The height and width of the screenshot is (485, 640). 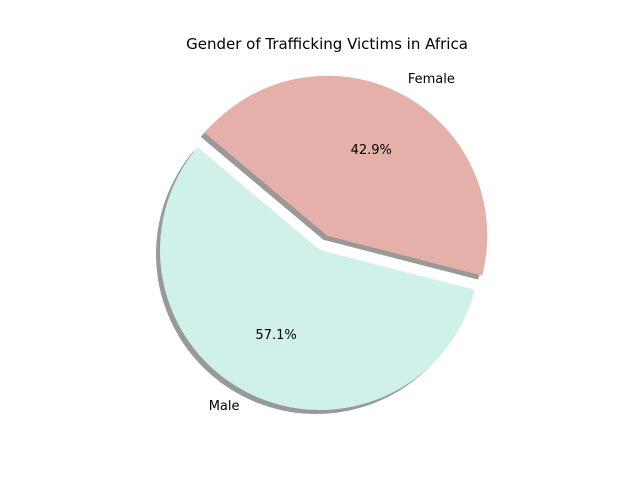 I want to click on pie-label-female: Female, so click(x=431, y=79).